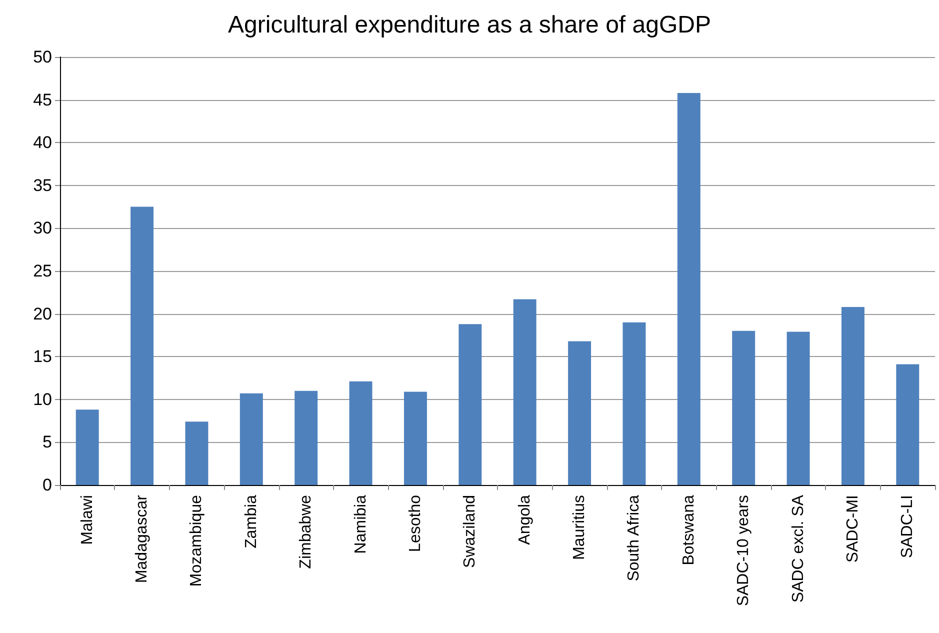 The height and width of the screenshot is (633, 939). What do you see at coordinates (689, 530) in the screenshot?
I see `x-tick-label: Botswana` at bounding box center [689, 530].